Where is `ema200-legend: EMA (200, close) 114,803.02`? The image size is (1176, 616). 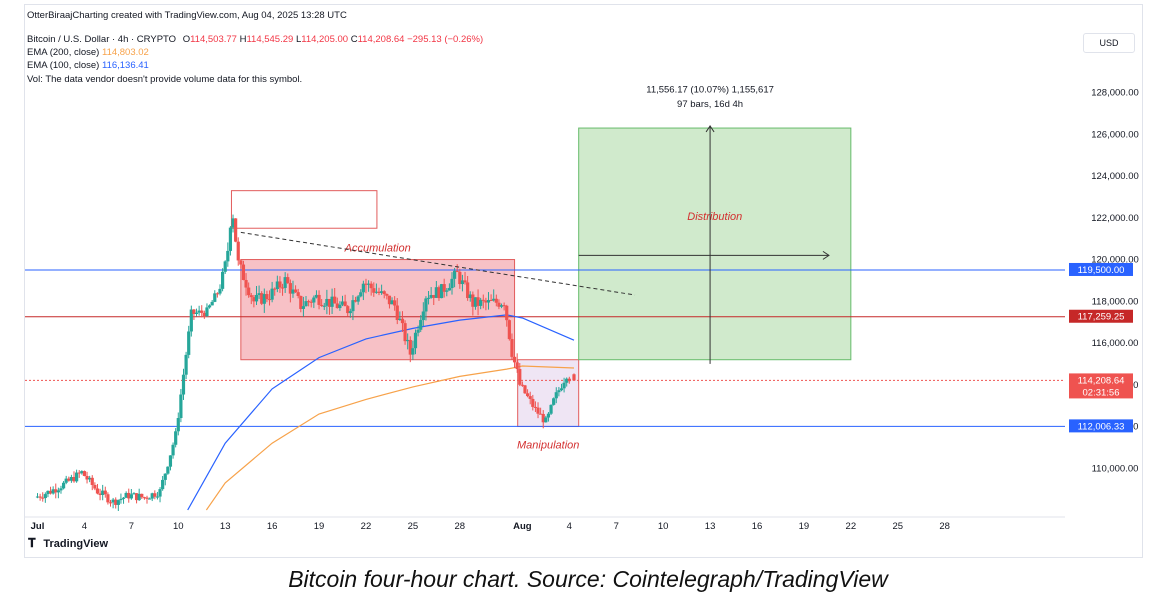
ema200-legend: EMA (200, close) 114,803.02 is located at coordinates (88, 52).